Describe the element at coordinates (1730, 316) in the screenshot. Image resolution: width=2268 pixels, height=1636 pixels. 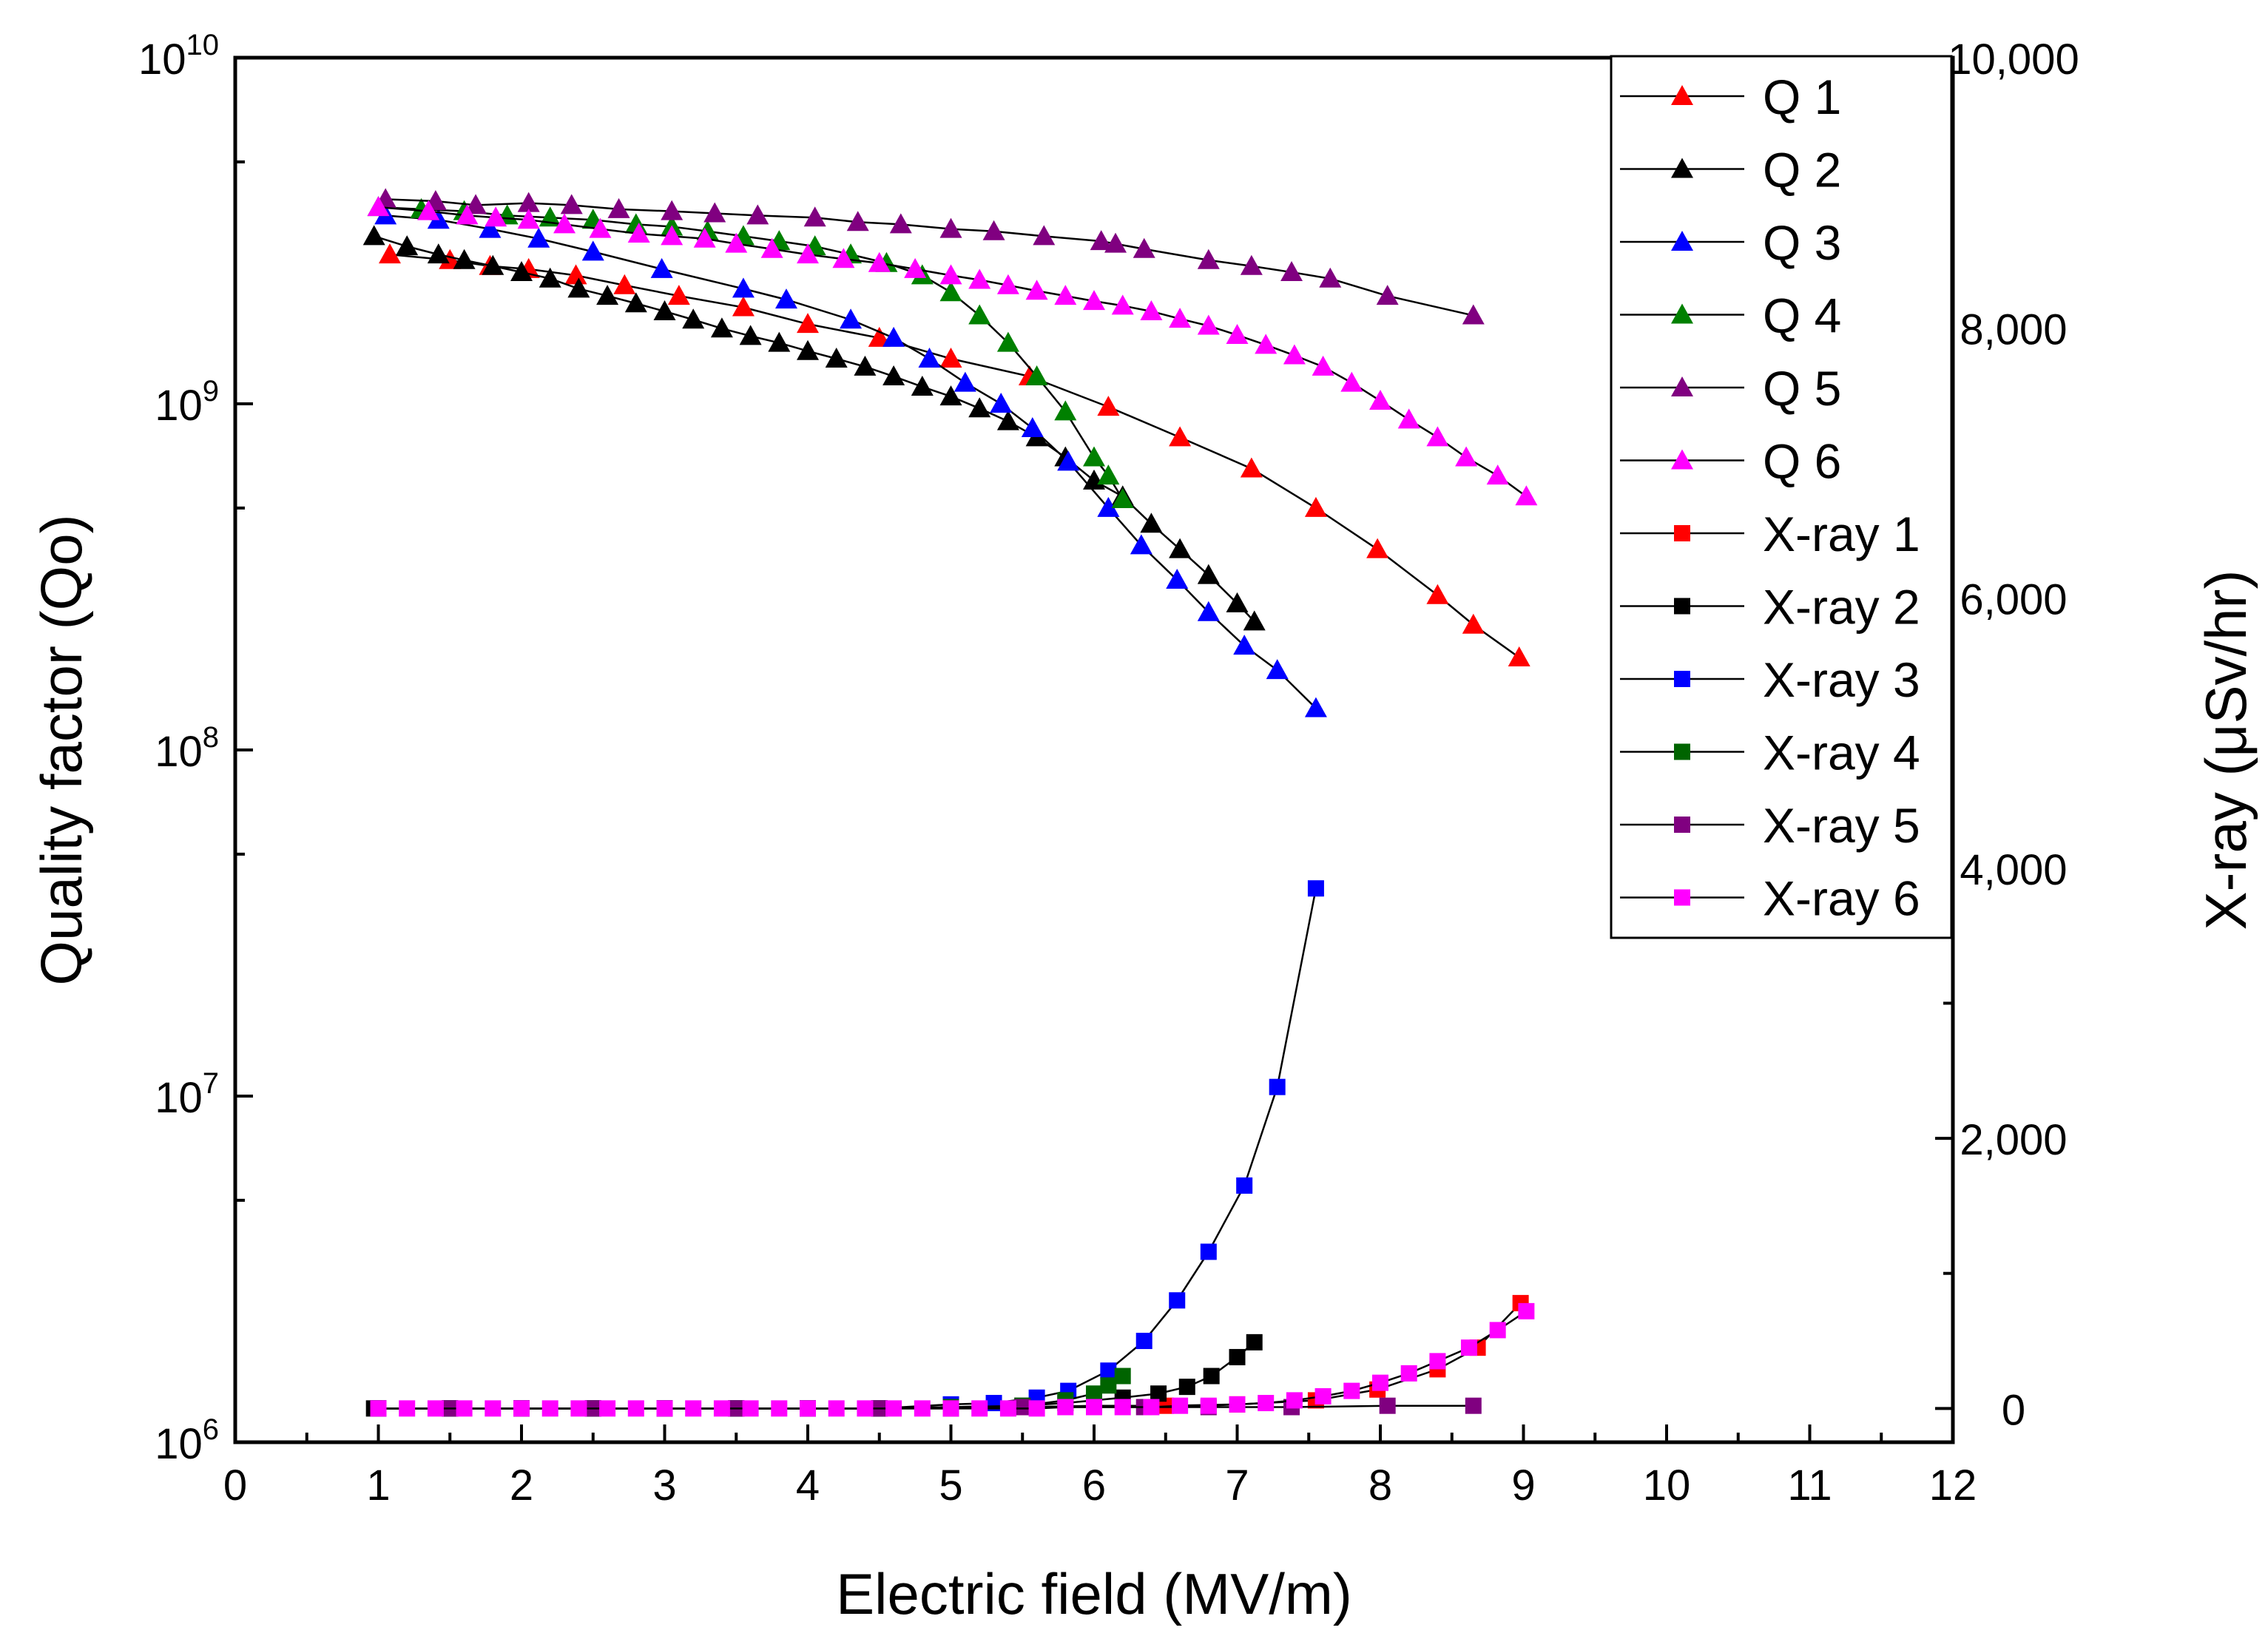
I see `legend-item: Q 4` at that location.